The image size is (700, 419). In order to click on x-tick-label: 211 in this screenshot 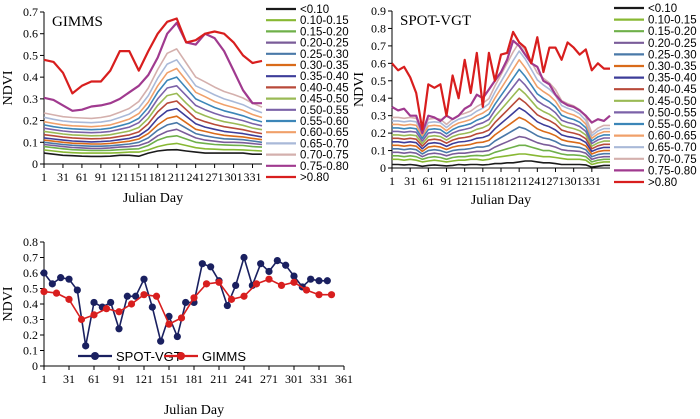, I will do `click(177, 177)`.